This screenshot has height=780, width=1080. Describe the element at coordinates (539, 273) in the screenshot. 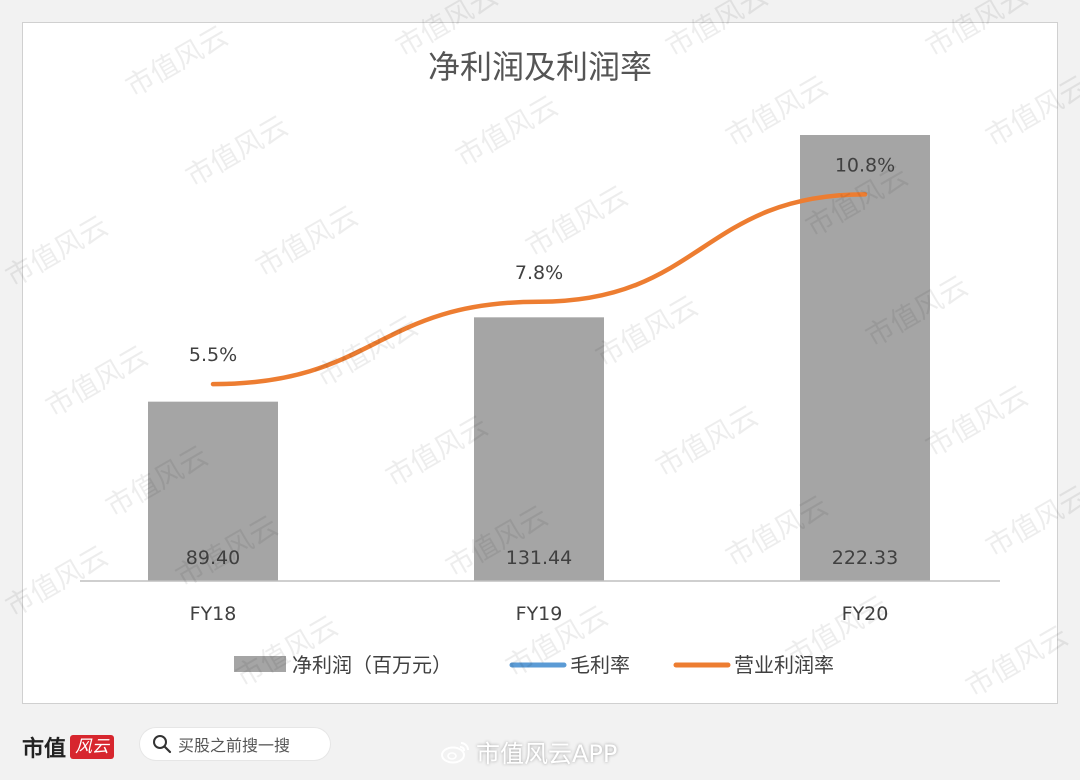

I see `line-point-label: 7.8%` at that location.